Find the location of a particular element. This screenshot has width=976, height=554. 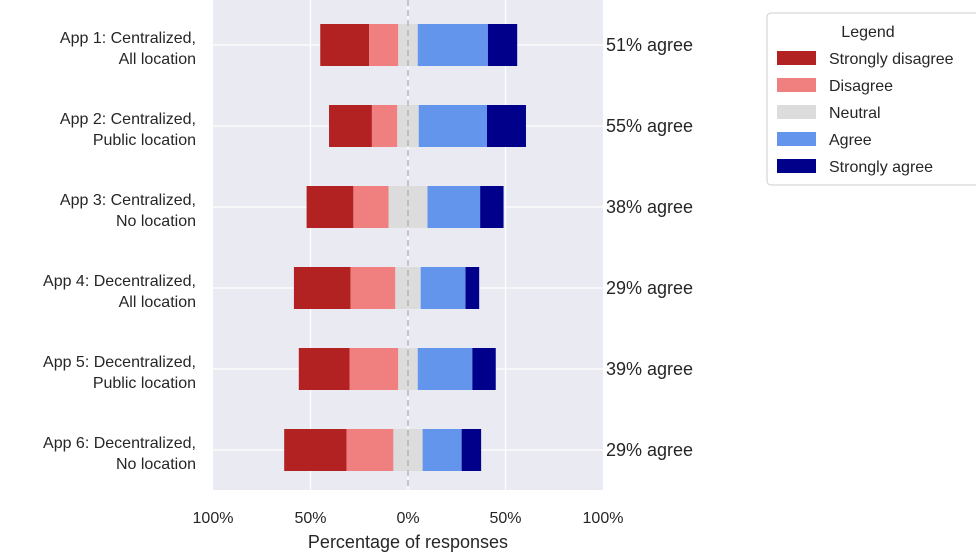

category-label: App 5: Decentralized, is located at coordinates (119, 362).